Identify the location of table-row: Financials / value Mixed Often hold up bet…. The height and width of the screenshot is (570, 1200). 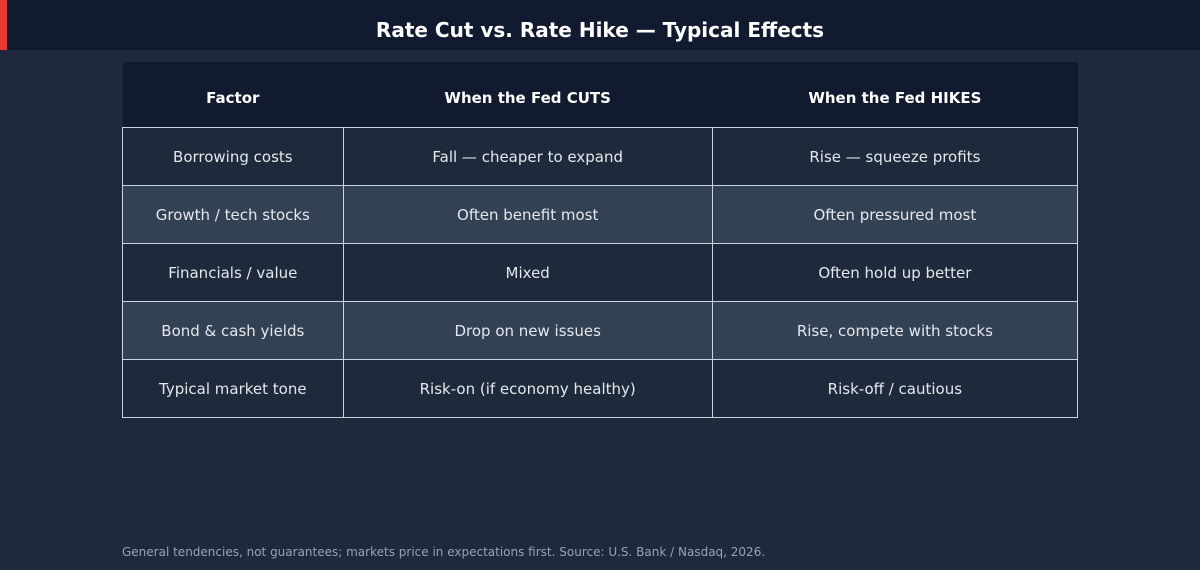
(600, 272).